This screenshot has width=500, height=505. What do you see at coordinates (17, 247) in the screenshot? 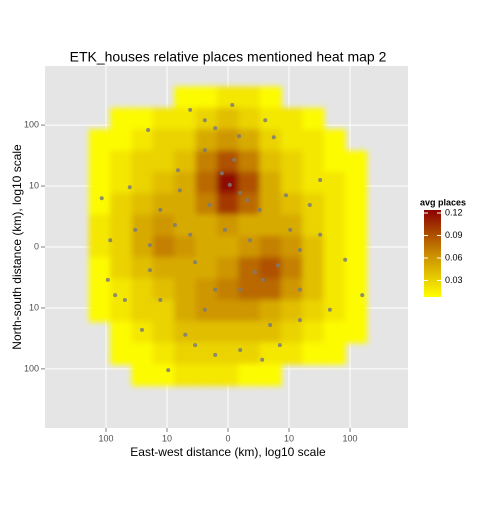
I see `y-axis-label: North-south distance (km), log10 scale` at bounding box center [17, 247].